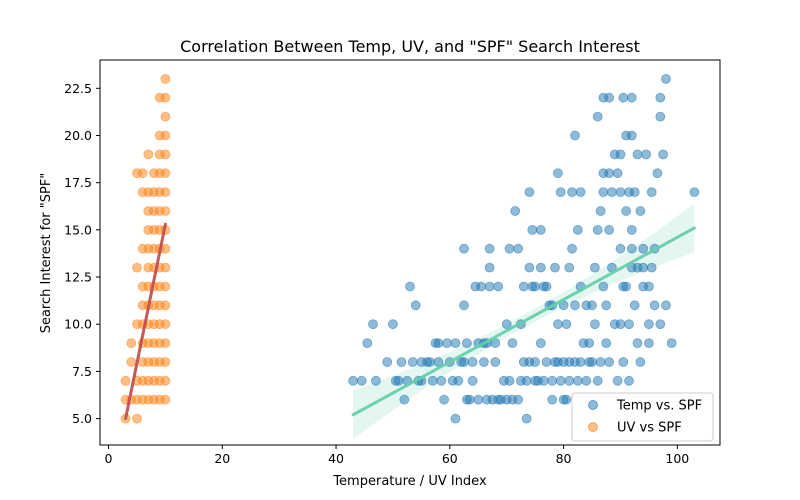  Describe the element at coordinates (145, 321) in the screenshot. I see `fit-line-s1` at that location.